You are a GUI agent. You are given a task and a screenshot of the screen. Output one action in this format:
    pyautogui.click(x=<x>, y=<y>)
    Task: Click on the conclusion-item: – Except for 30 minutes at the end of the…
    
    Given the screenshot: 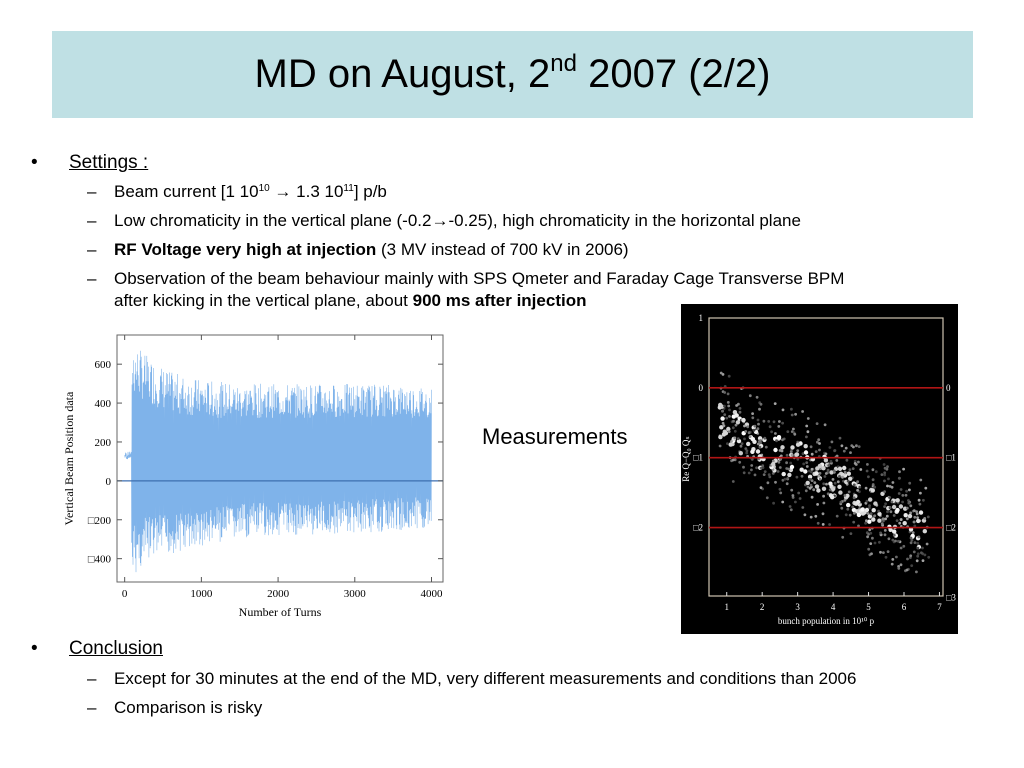 What is the action you would take?
    pyautogui.click(x=472, y=678)
    